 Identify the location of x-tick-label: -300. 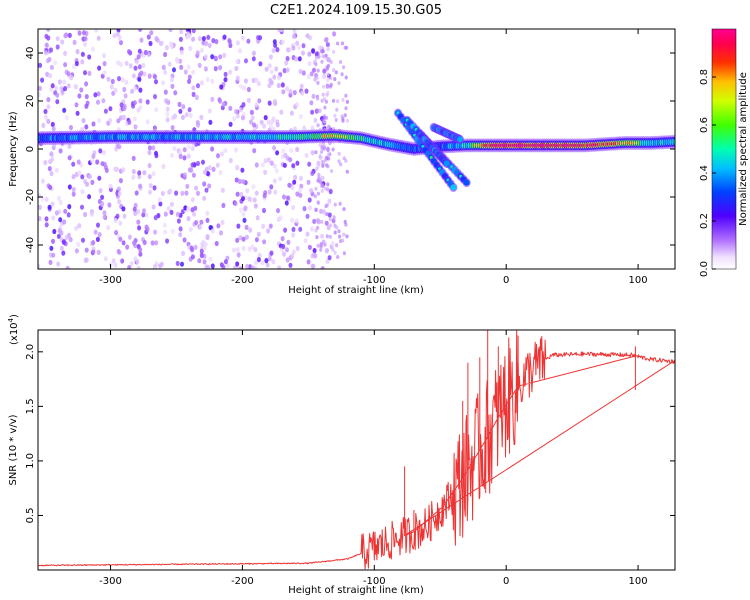
(110, 581).